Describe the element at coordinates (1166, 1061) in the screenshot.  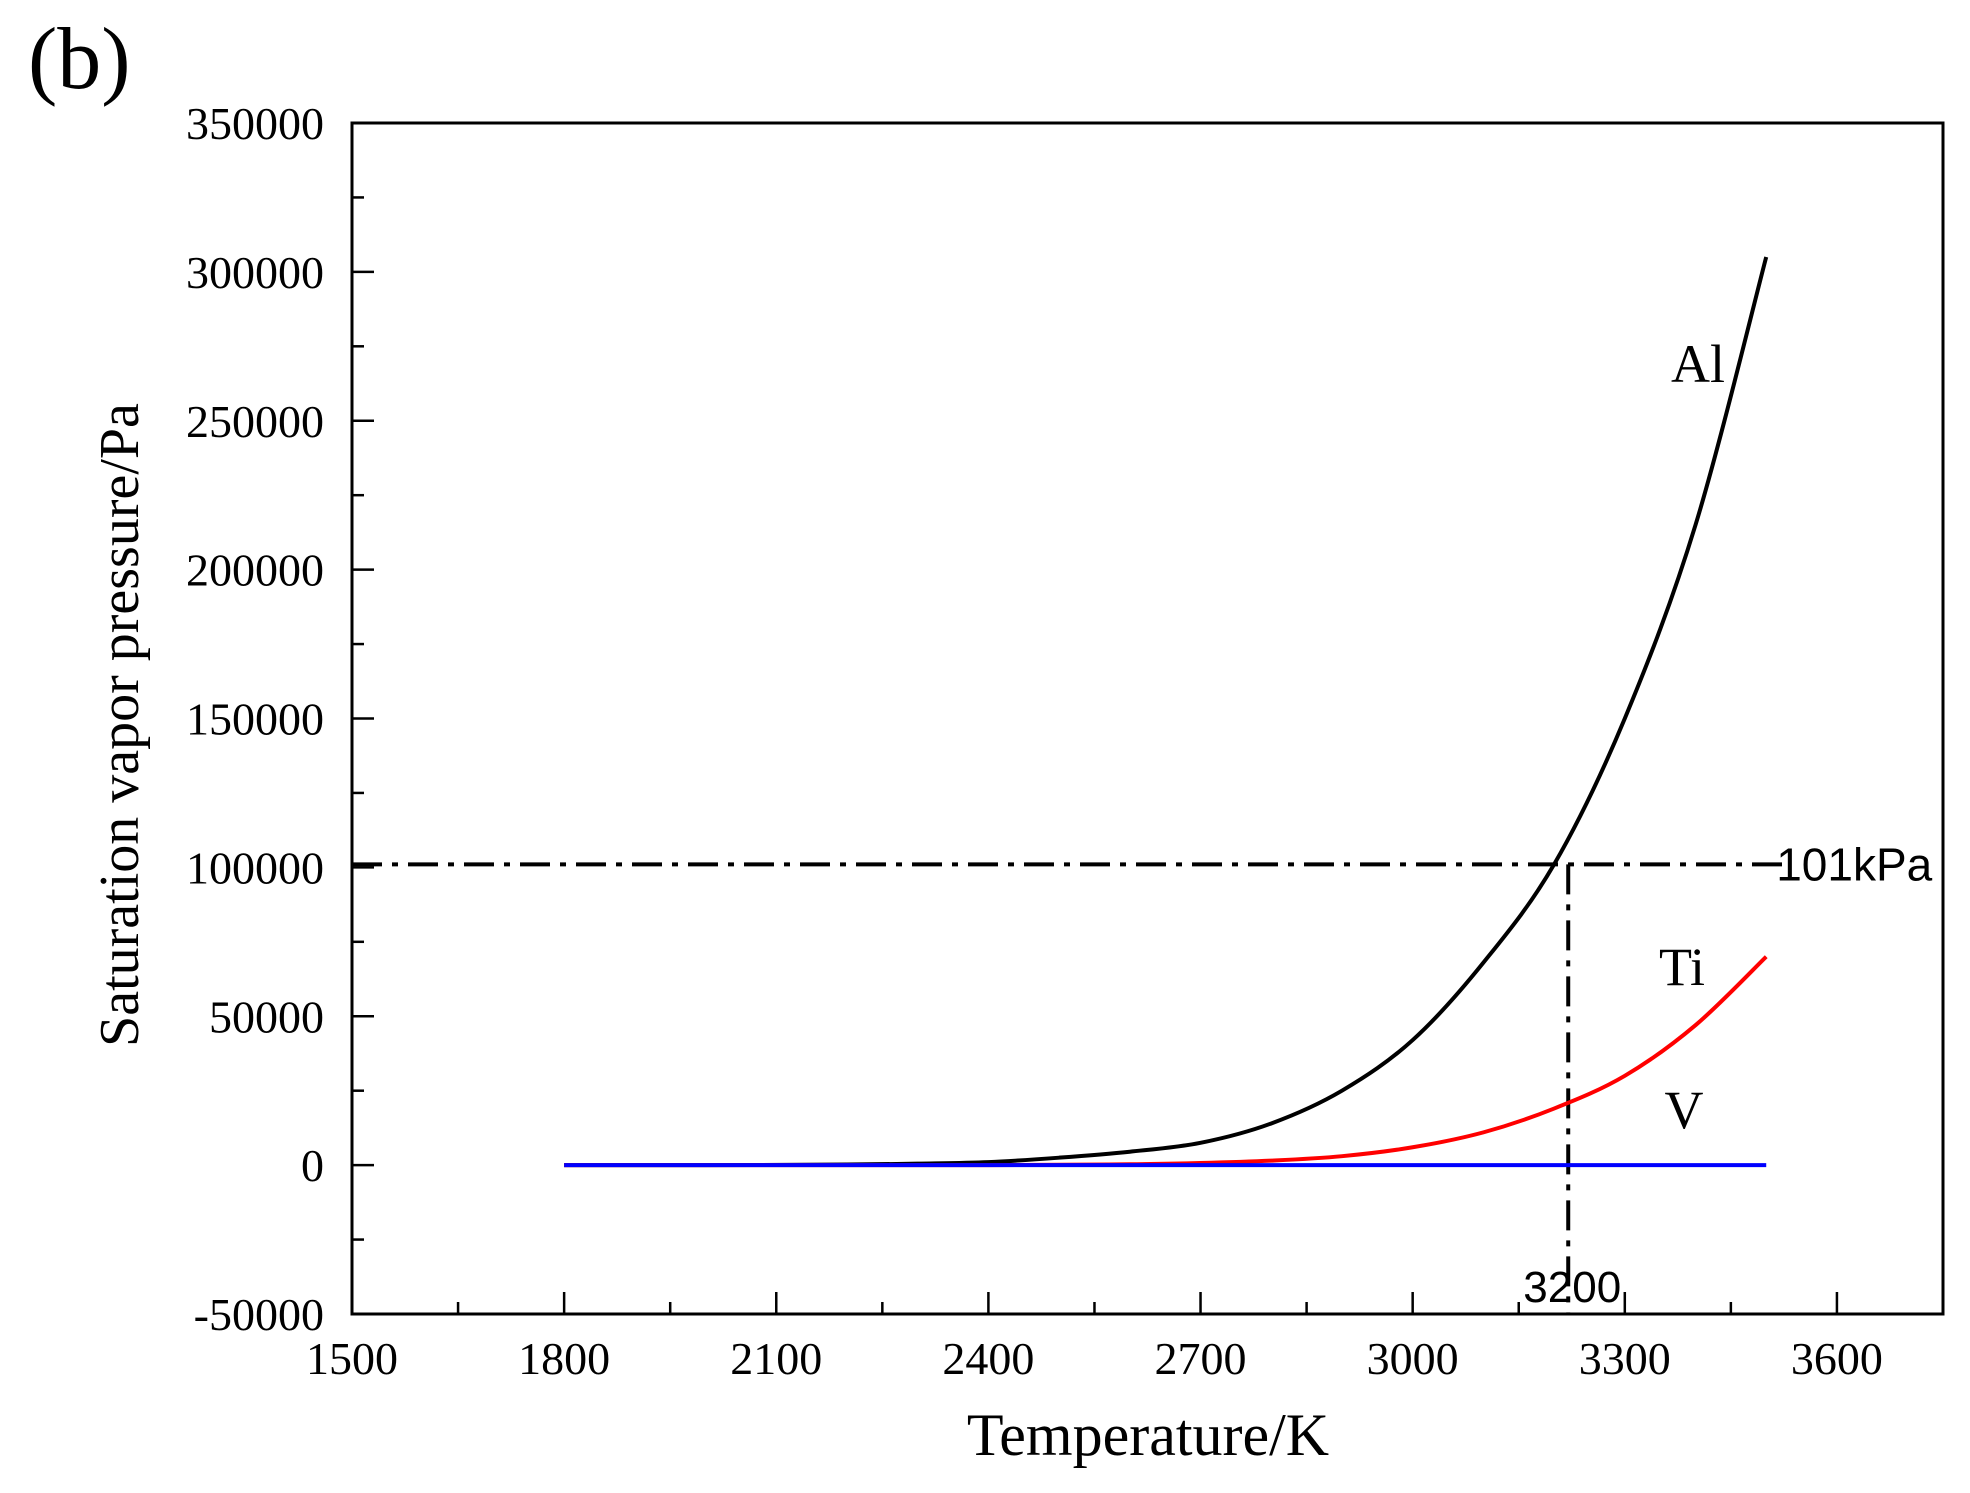
I see `series-line-ti` at that location.